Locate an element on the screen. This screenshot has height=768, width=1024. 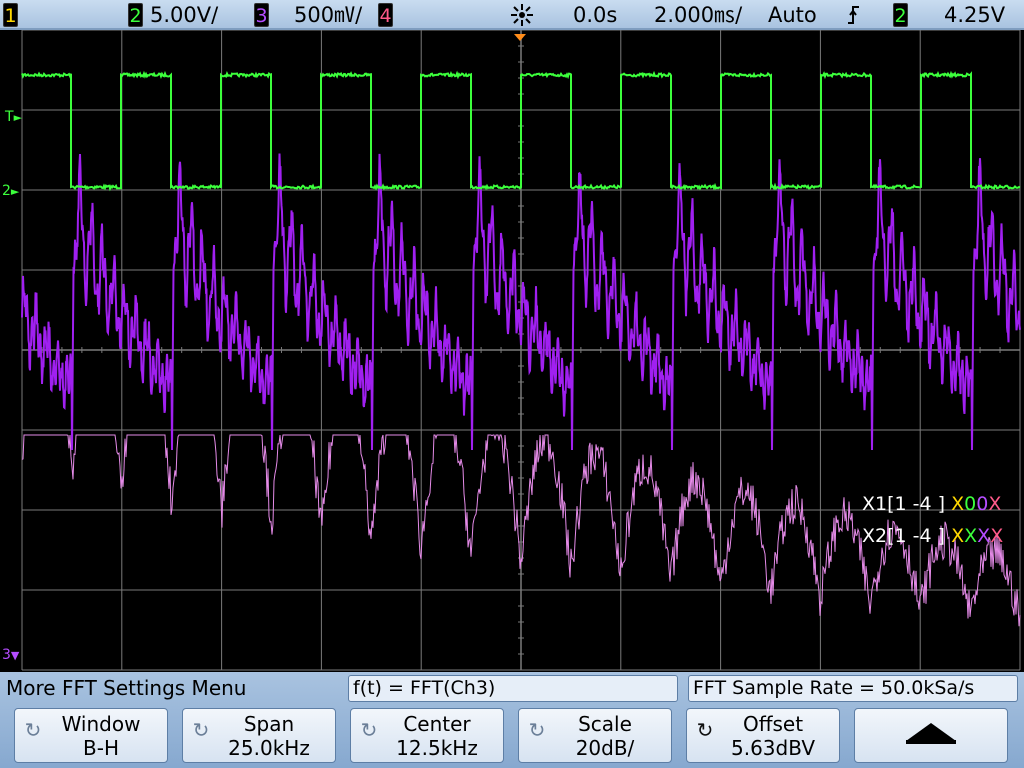
channel-3-ground-marker: 3▼ is located at coordinates (11, 655).